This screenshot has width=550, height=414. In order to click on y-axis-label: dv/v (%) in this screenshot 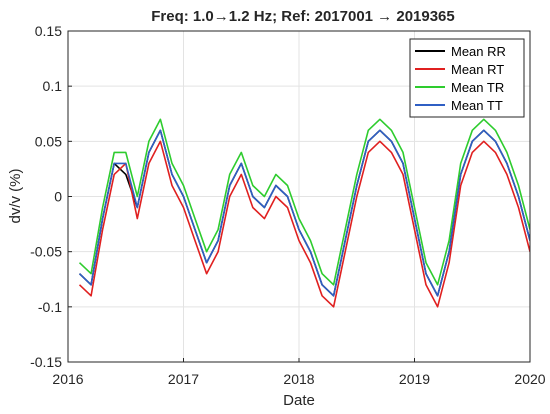, I will do `click(15, 195)`.